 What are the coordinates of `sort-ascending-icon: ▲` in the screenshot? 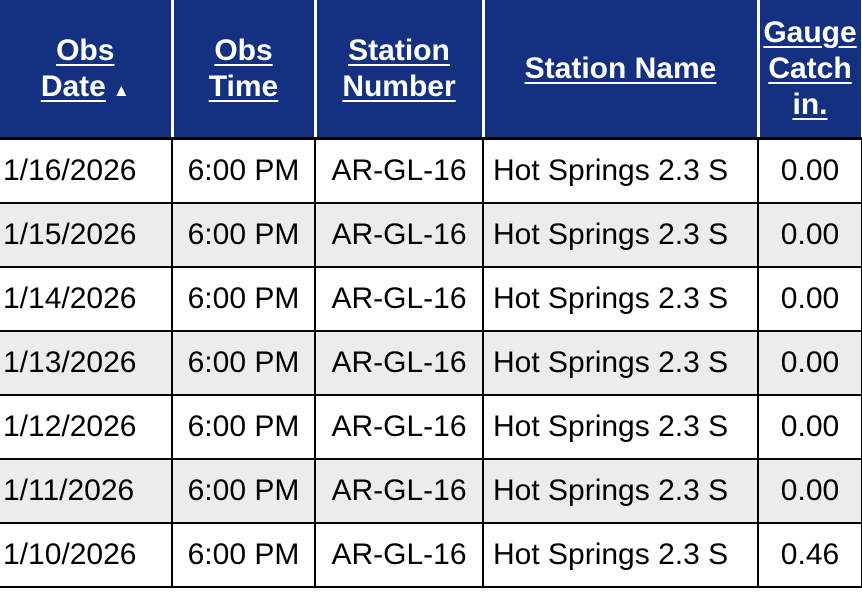 It's located at (121, 90).